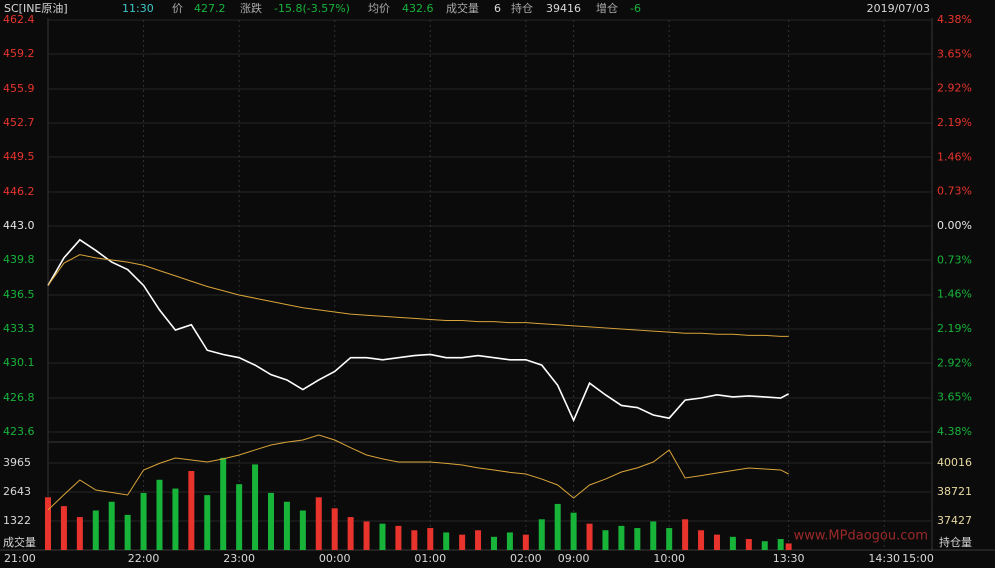 This screenshot has height=568, width=995. Describe the element at coordinates (251, 8) in the screenshot. I see `label: 涨跌` at that location.